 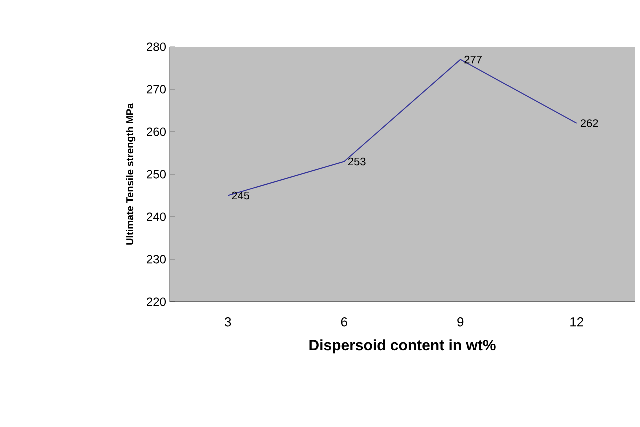 I want to click on data-label: 253, so click(x=357, y=162).